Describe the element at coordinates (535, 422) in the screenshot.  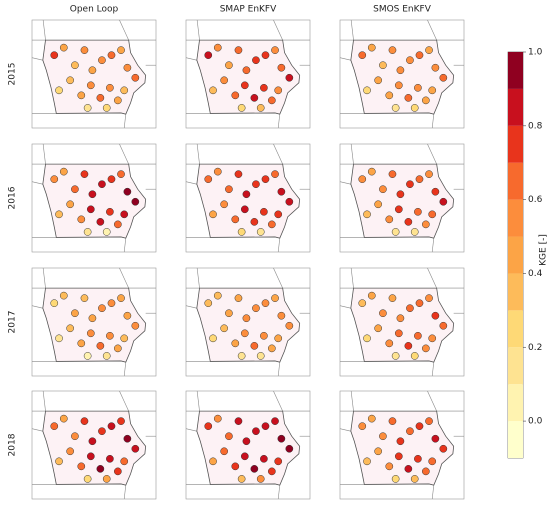
I see `colorbar-tick-label: 0.0` at that location.